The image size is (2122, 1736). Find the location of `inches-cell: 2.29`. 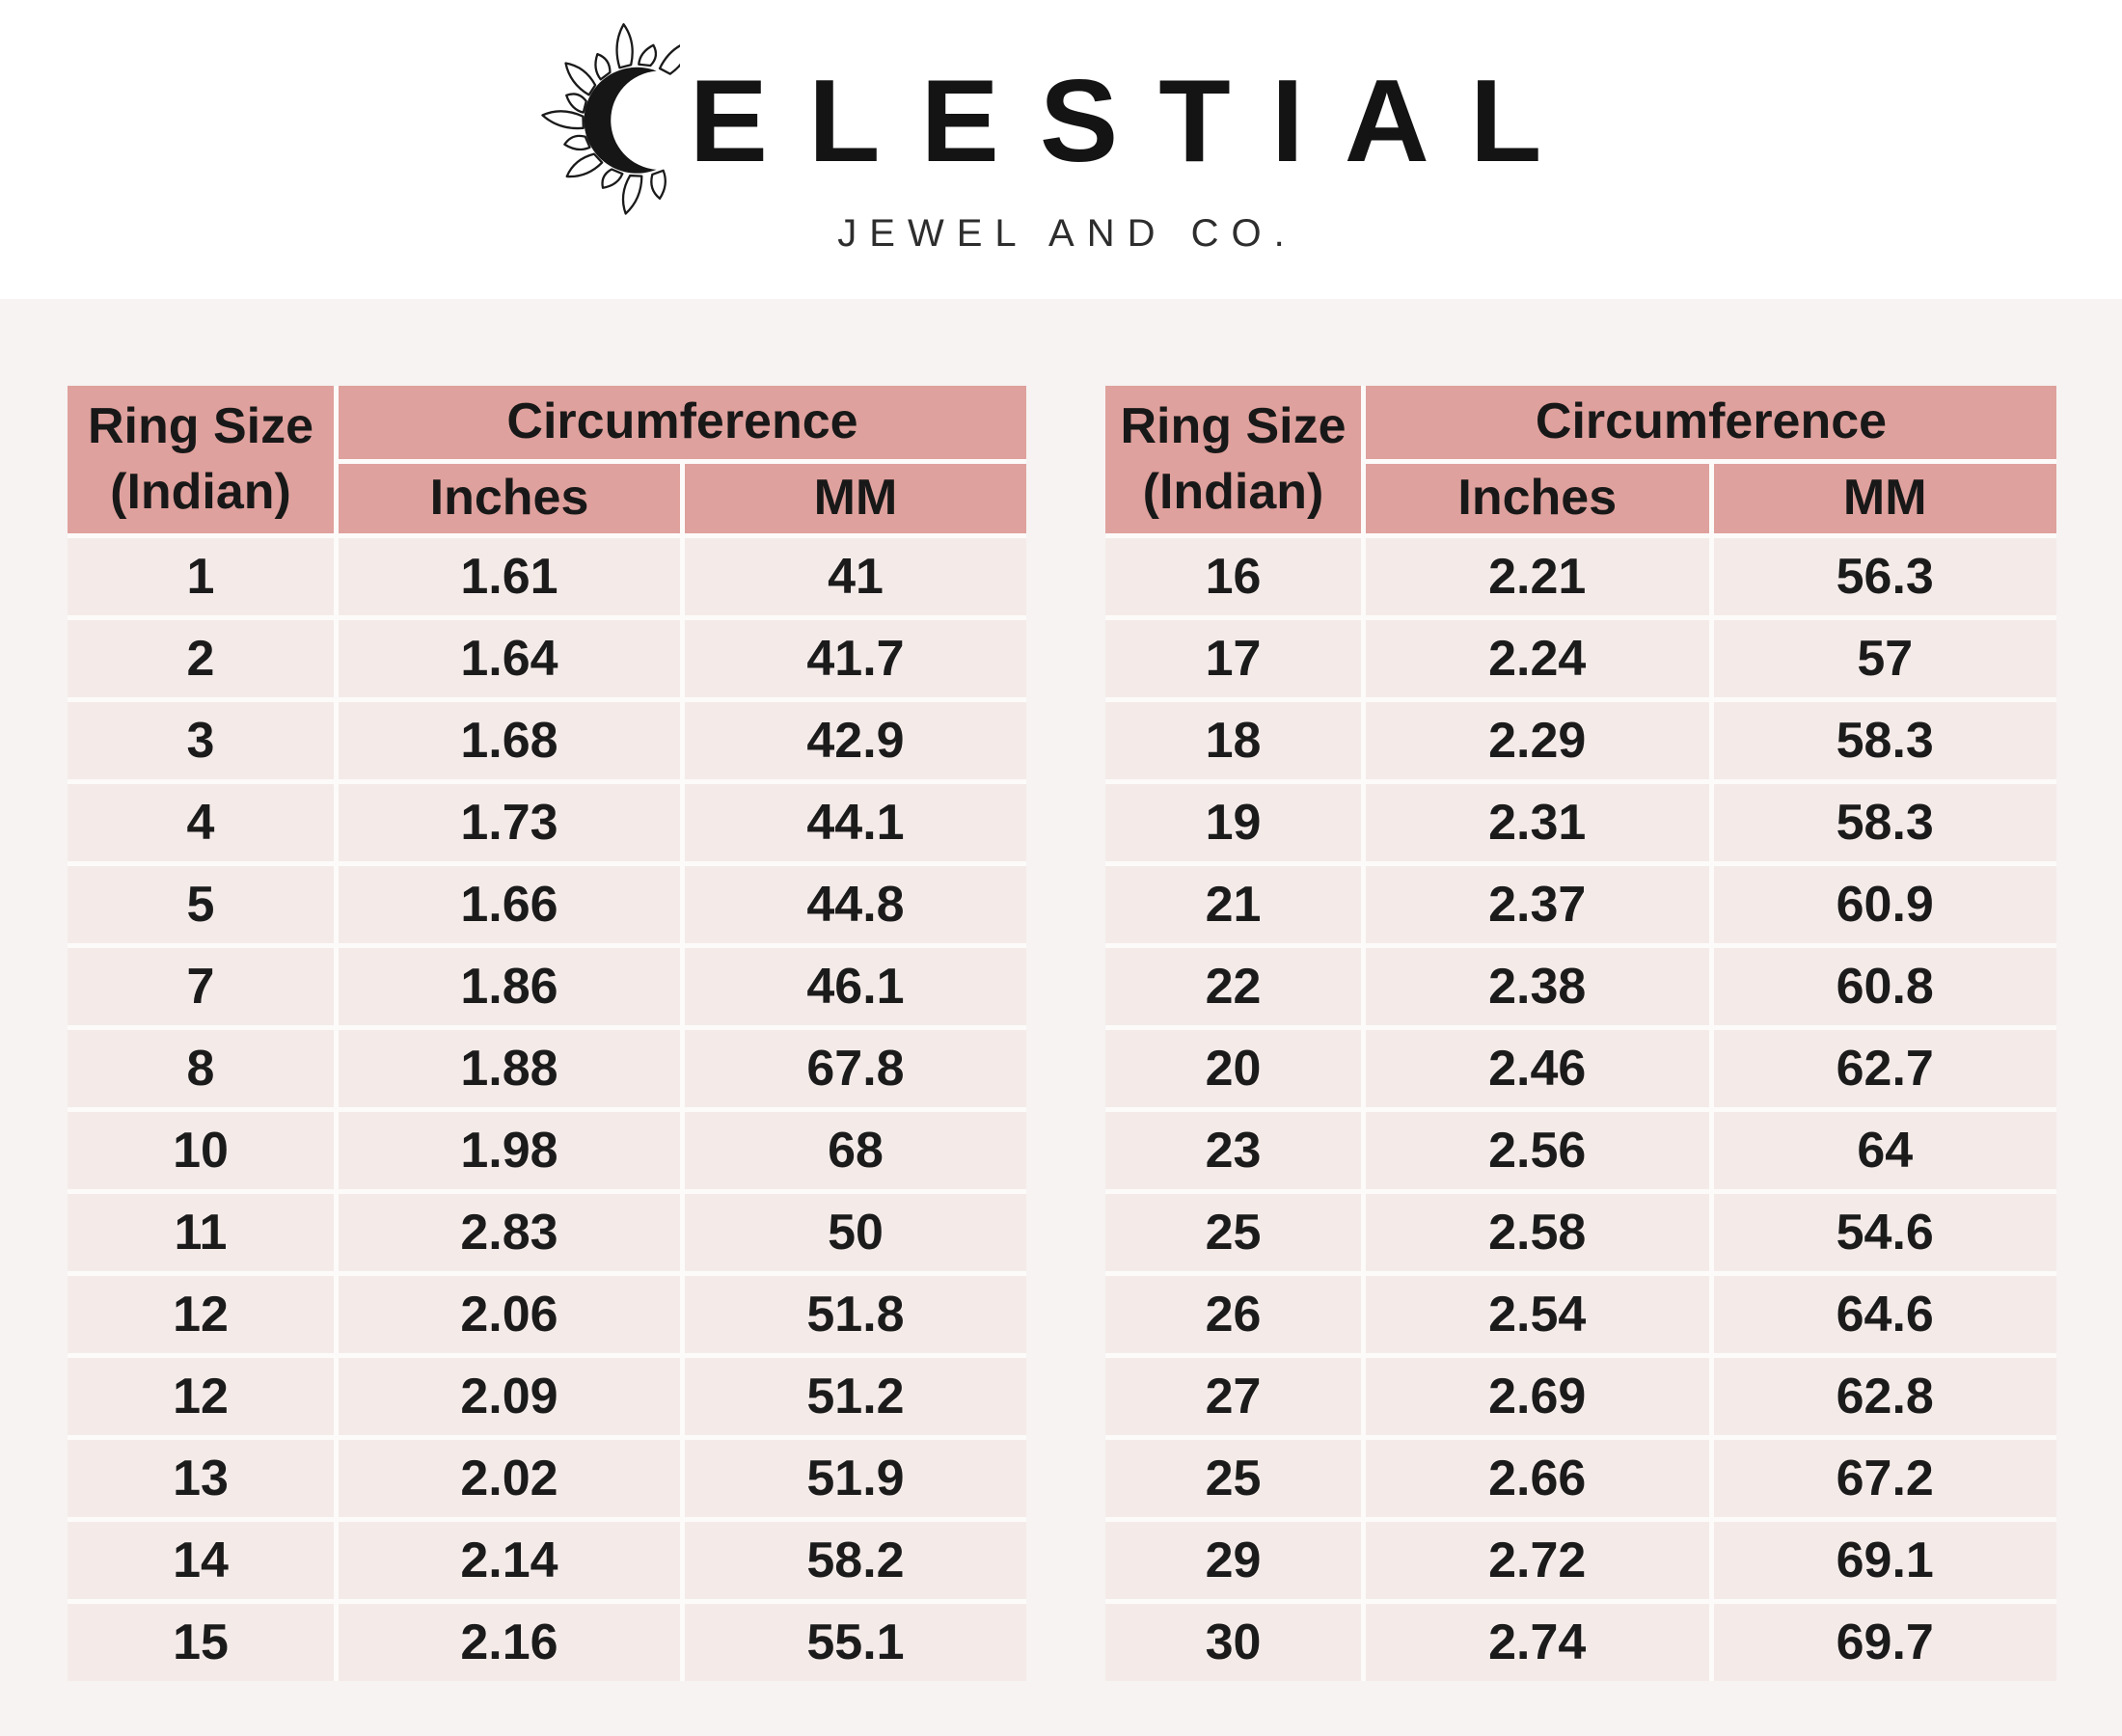

inches-cell: 2.29 is located at coordinates (1538, 740).